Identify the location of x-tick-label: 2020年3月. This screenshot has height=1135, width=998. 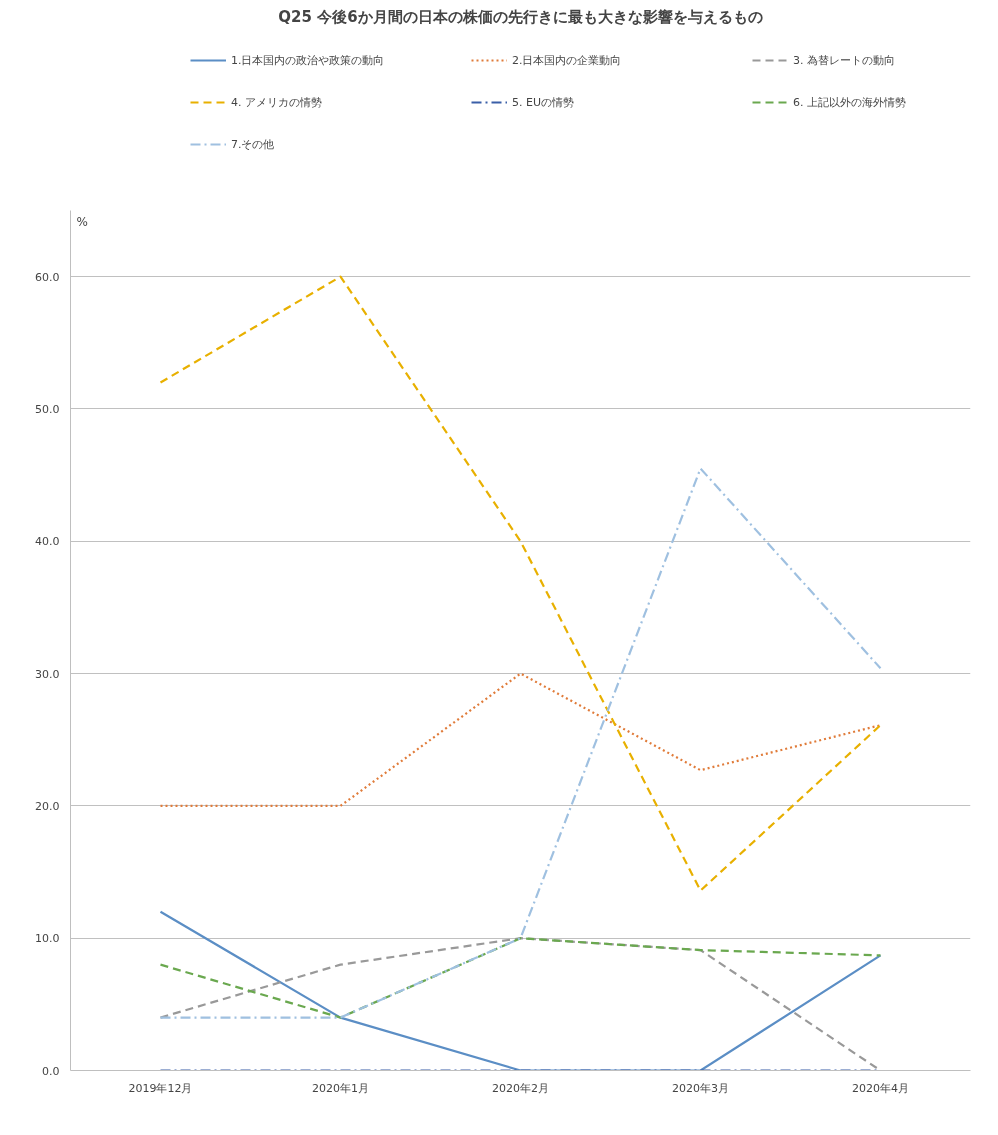
(700, 1088).